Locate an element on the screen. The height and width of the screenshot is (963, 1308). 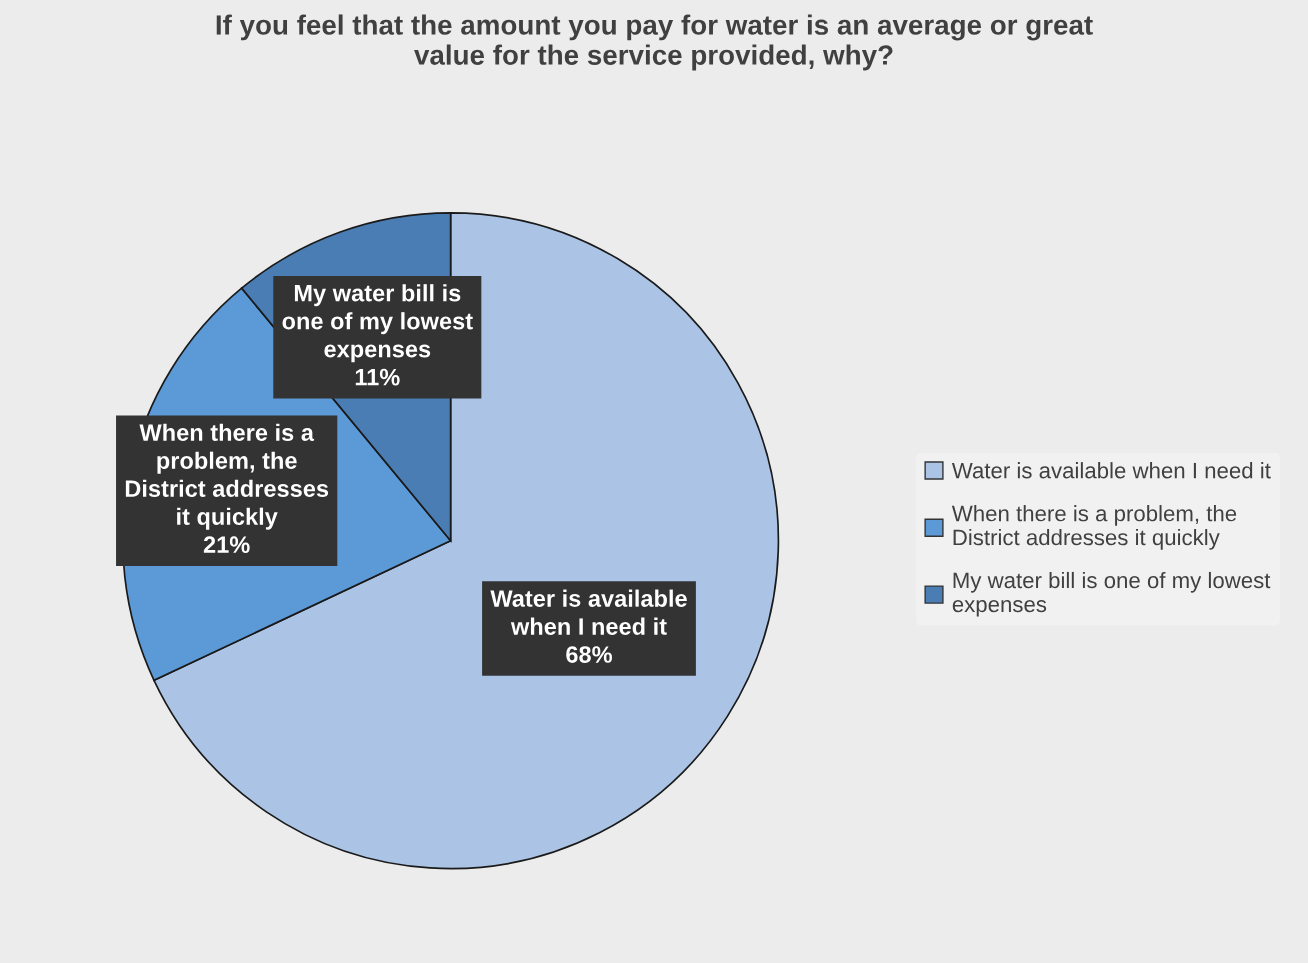
slice-label: When there is a problem, the District addresses it quickly is located at coordinates (227, 476).